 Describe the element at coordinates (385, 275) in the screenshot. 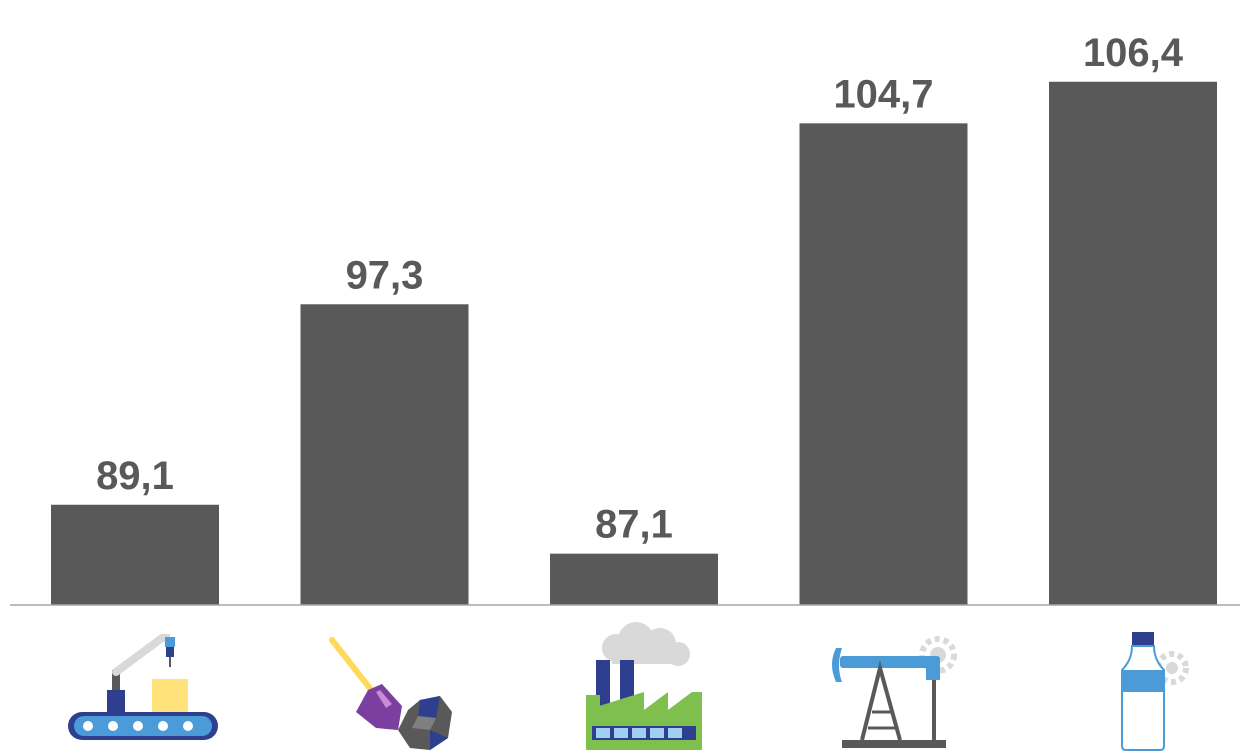

I see `data-label-2: 97,3` at that location.